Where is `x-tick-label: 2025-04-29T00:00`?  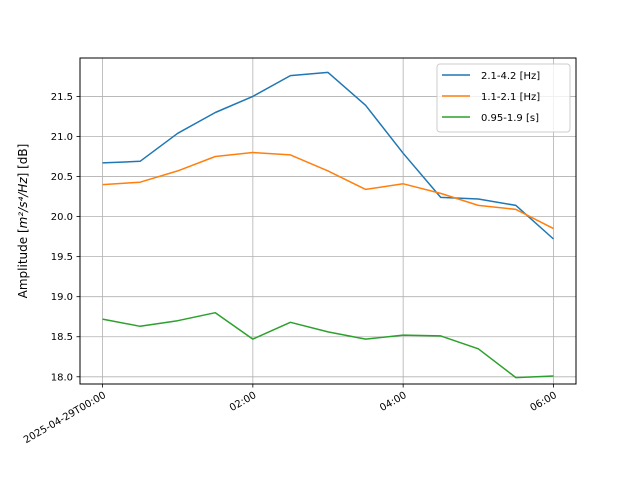 x-tick-label: 2025-04-29T00:00 is located at coordinates (65, 418).